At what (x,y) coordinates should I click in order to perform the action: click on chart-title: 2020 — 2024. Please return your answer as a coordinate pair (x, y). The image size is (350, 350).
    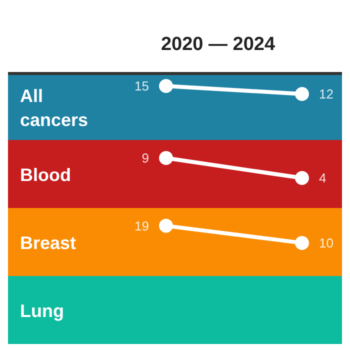
    Looking at the image, I should click on (218, 44).